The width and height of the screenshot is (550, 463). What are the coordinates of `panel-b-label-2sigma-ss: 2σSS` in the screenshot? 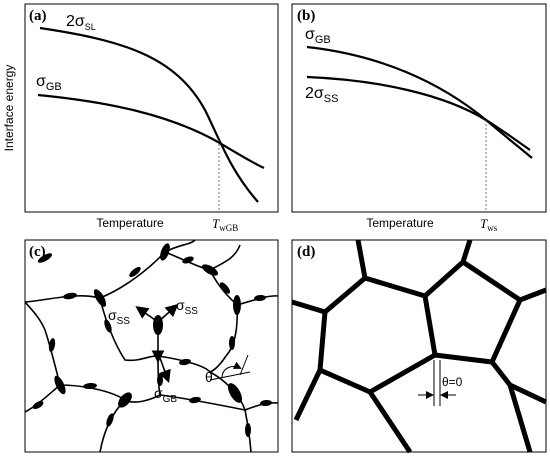 It's located at (321, 95).